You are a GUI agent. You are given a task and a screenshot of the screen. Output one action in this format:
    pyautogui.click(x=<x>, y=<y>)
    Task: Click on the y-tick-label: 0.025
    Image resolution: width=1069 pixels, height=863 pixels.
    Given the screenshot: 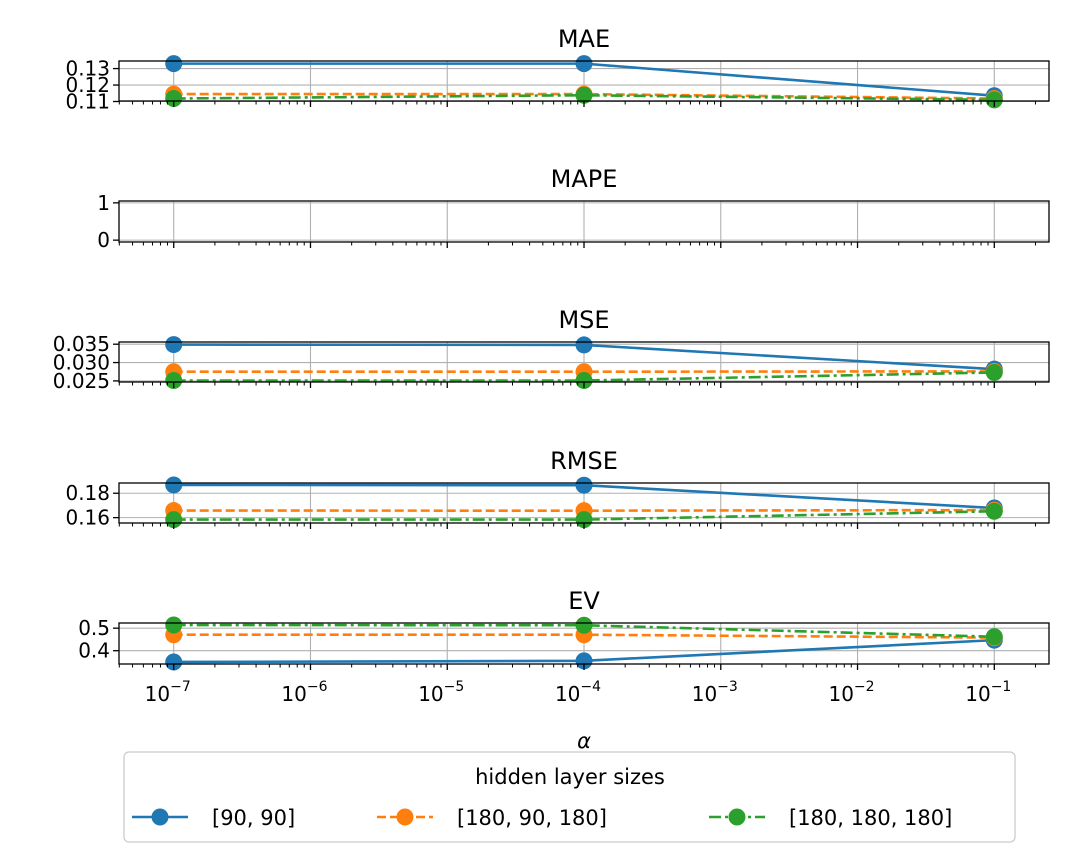 What is the action you would take?
    pyautogui.click(x=81, y=381)
    